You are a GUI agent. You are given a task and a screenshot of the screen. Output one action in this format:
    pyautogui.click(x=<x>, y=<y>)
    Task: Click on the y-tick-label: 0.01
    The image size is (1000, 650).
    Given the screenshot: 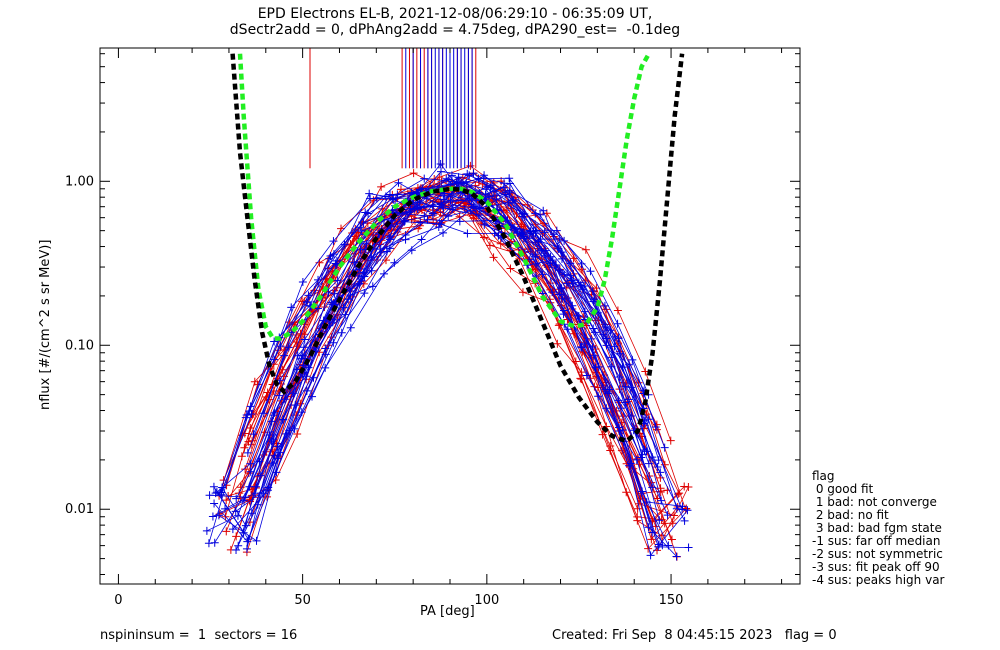 What is the action you would take?
    pyautogui.click(x=79, y=509)
    